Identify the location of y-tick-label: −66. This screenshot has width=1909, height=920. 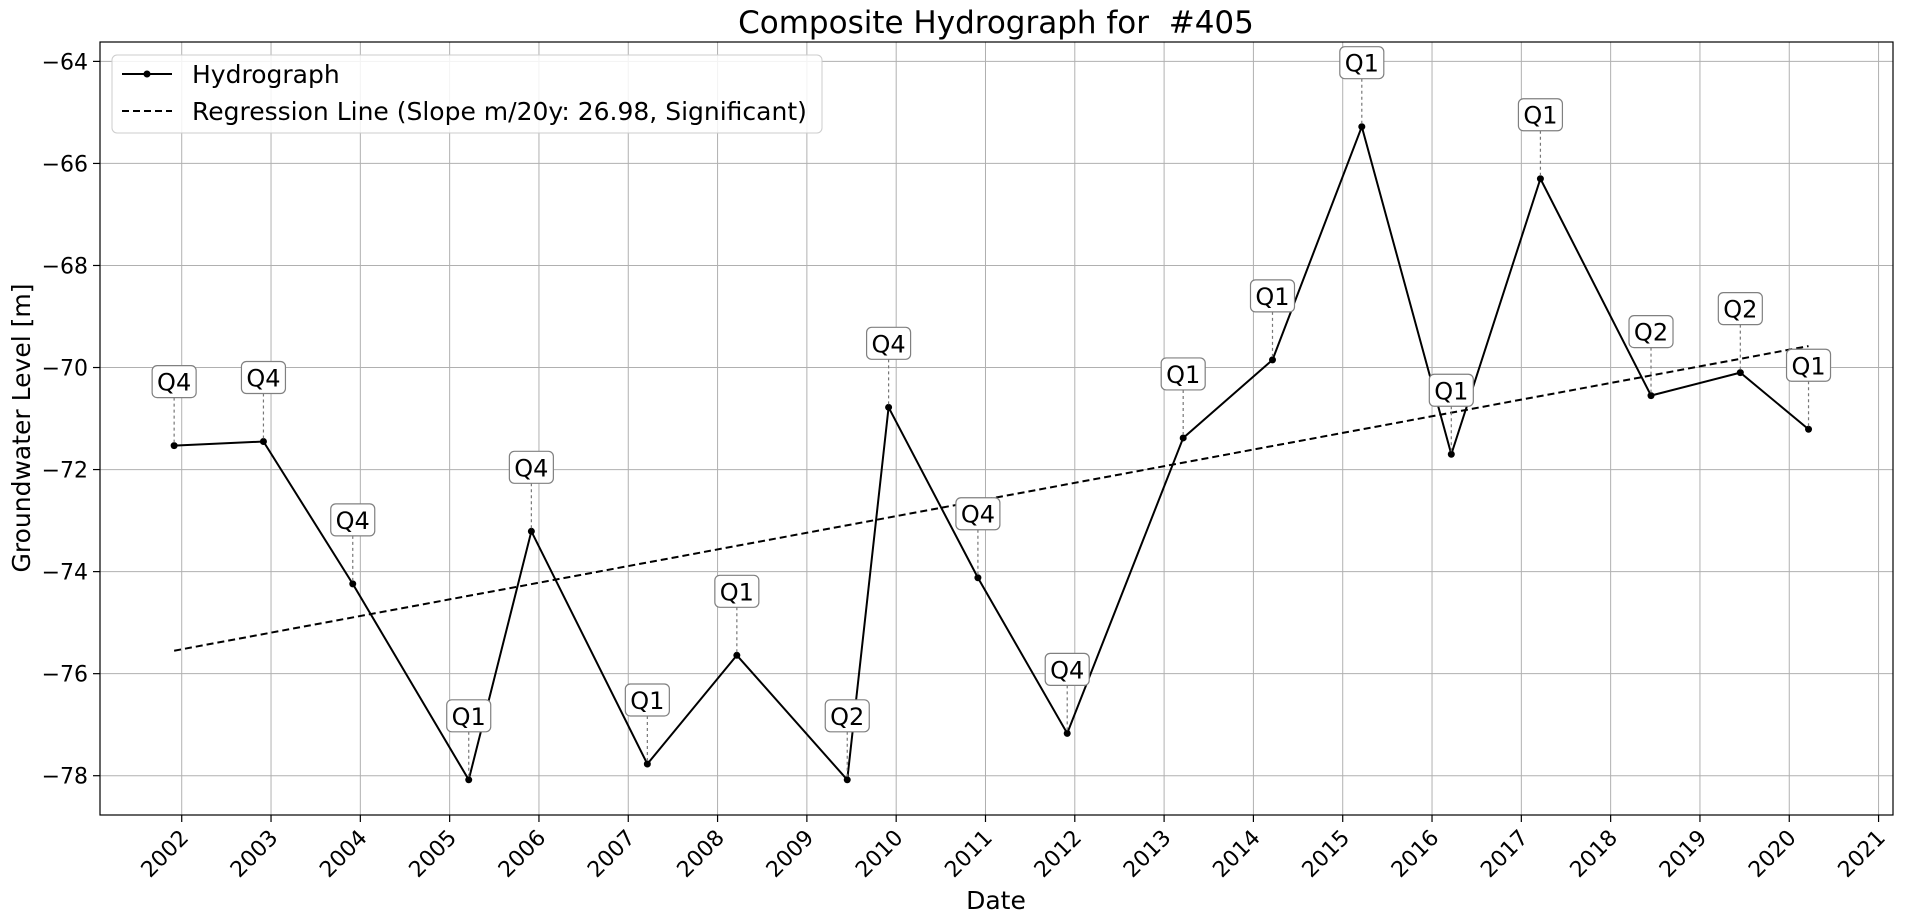
(65, 164).